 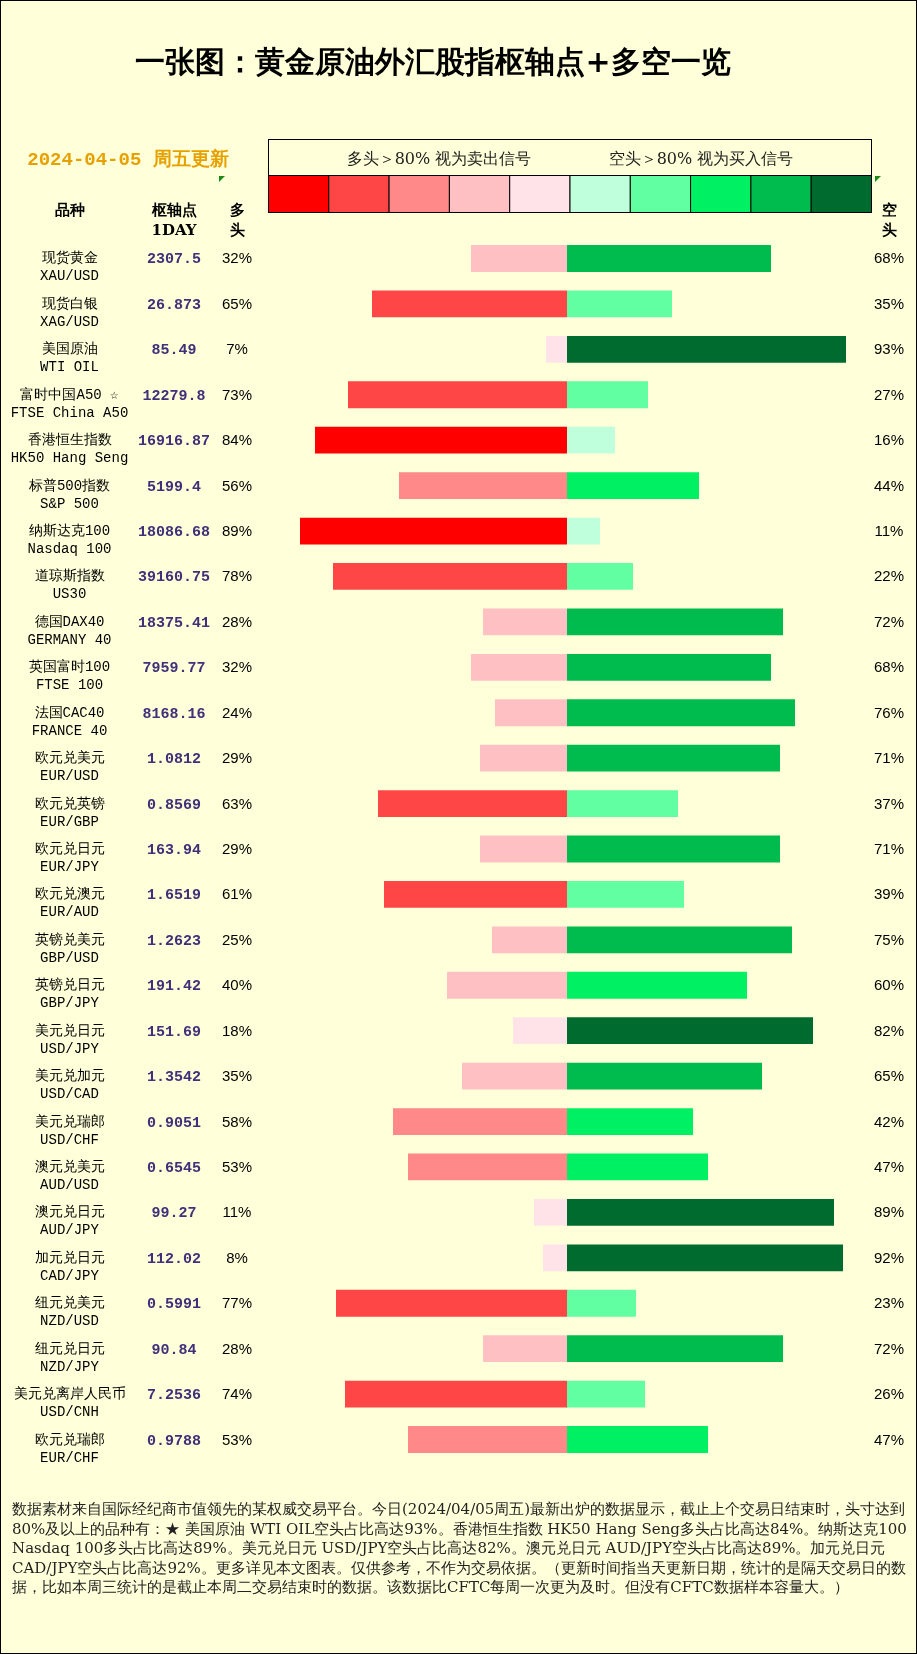 What do you see at coordinates (174, 805) in the screenshot?
I see `y2-tick-label: 0.8569` at bounding box center [174, 805].